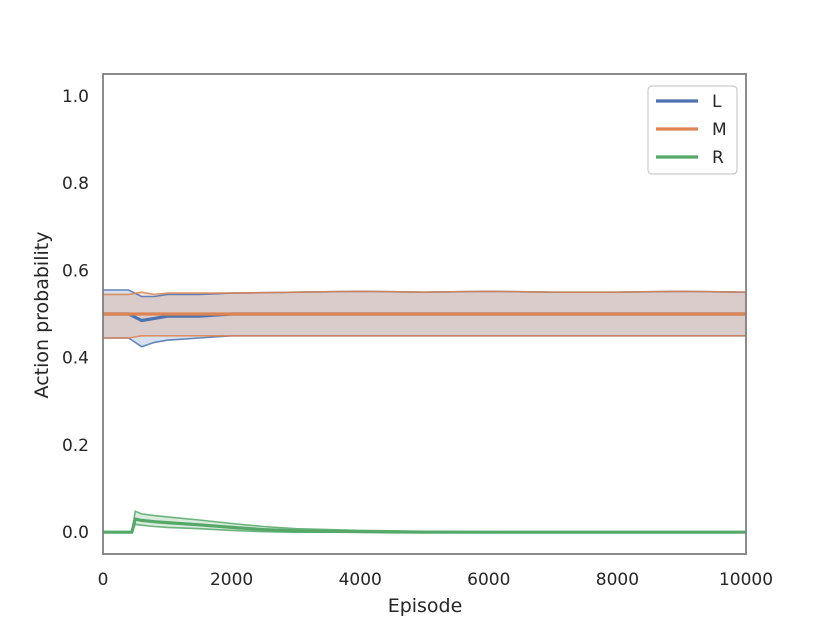 Image resolution: width=830 pixels, height=623 pixels. I want to click on y-tick-label: 0.2, so click(75, 446).